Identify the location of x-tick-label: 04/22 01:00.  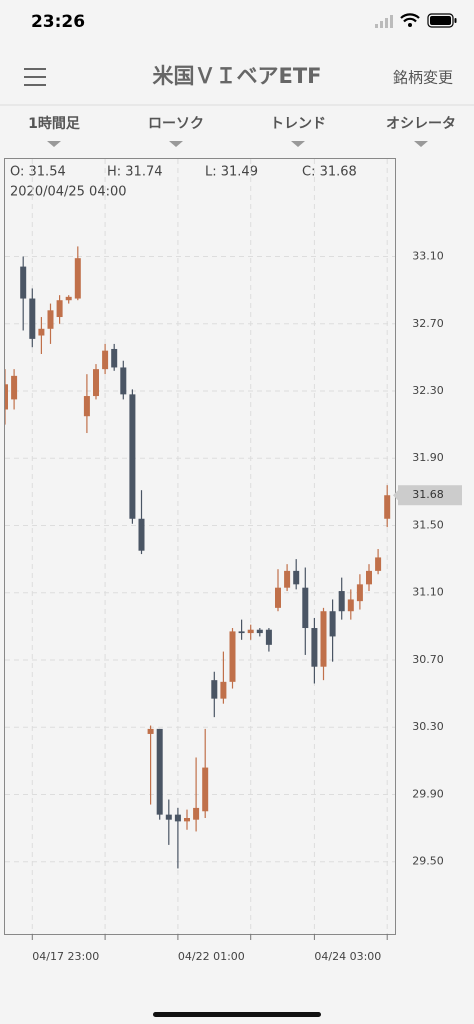
(211, 956).